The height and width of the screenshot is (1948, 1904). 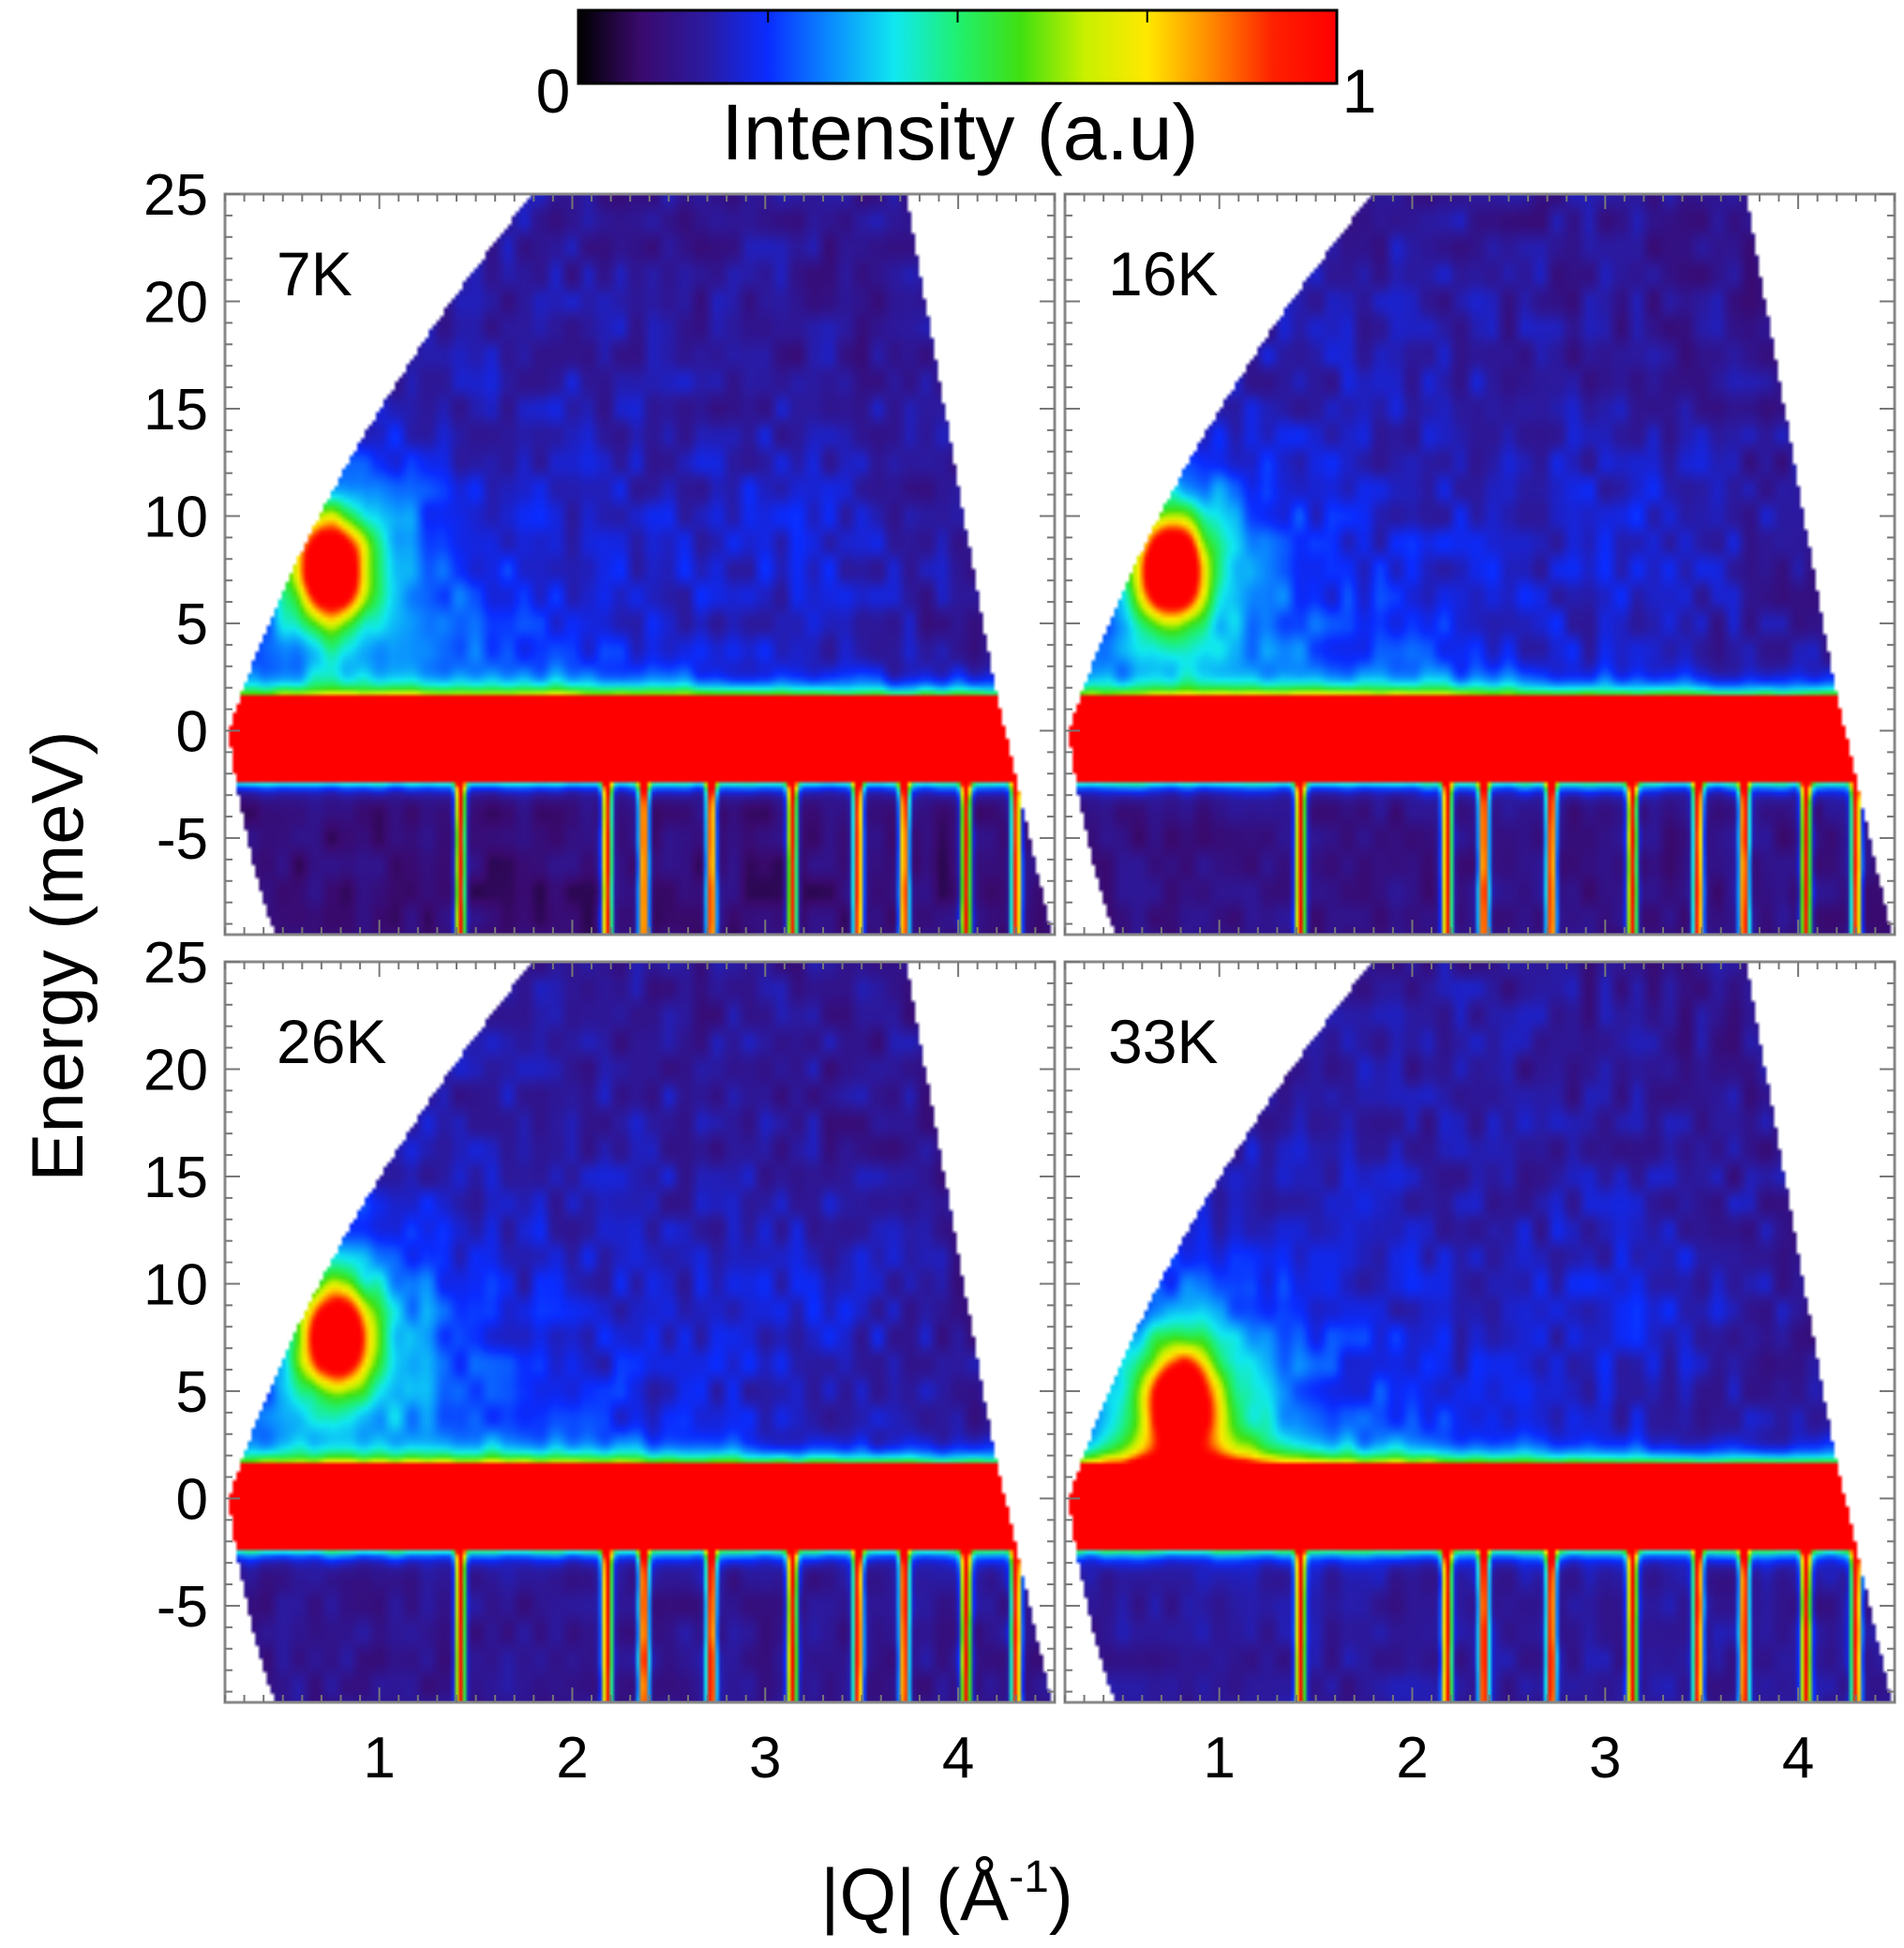 What do you see at coordinates (1359, 91) in the screenshot?
I see `colorbar-max-label: 1` at bounding box center [1359, 91].